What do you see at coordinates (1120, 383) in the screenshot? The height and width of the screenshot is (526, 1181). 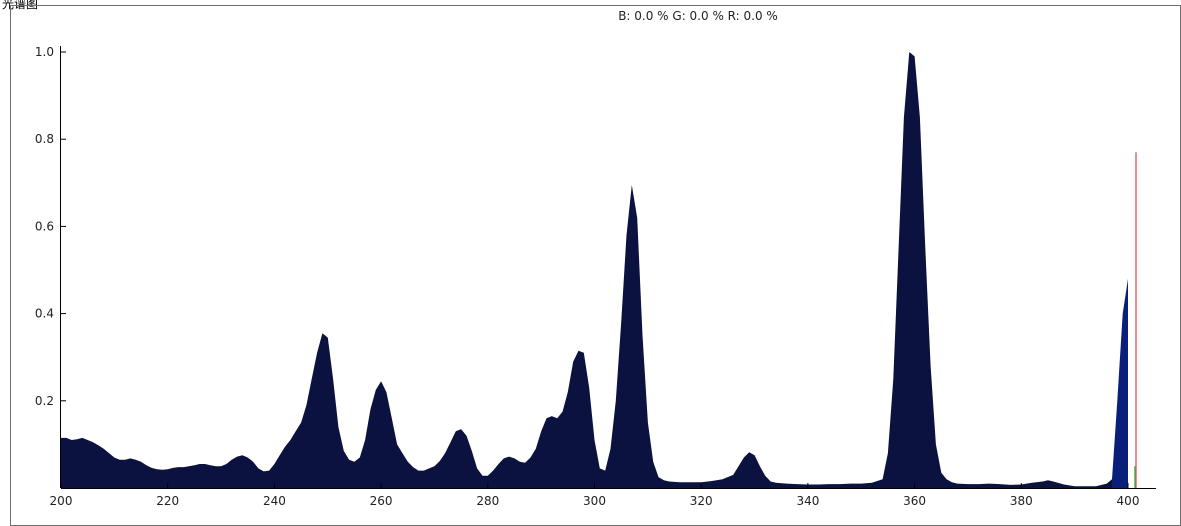 I see `spectrum-area-tail` at bounding box center [1120, 383].